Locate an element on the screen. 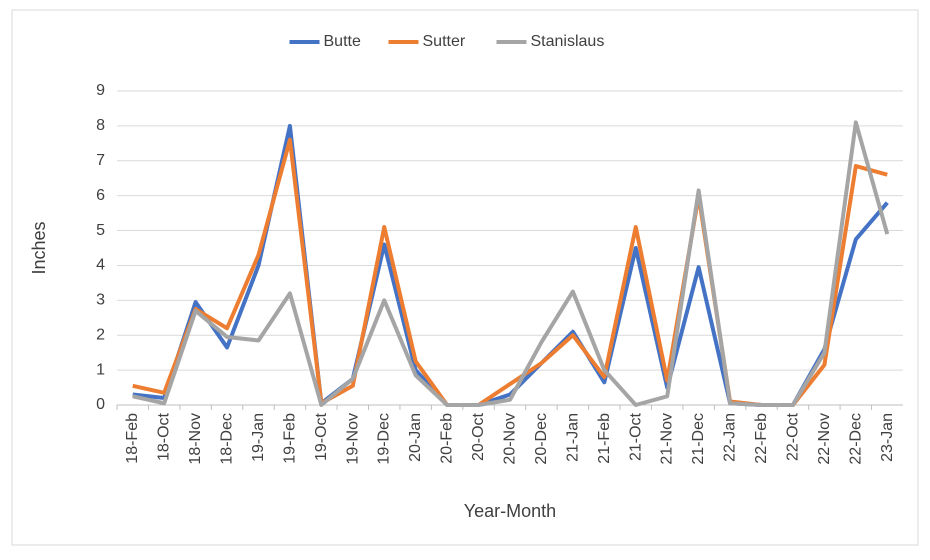 This screenshot has width=930, height=560. y-tick-label: 5 is located at coordinates (100, 230).